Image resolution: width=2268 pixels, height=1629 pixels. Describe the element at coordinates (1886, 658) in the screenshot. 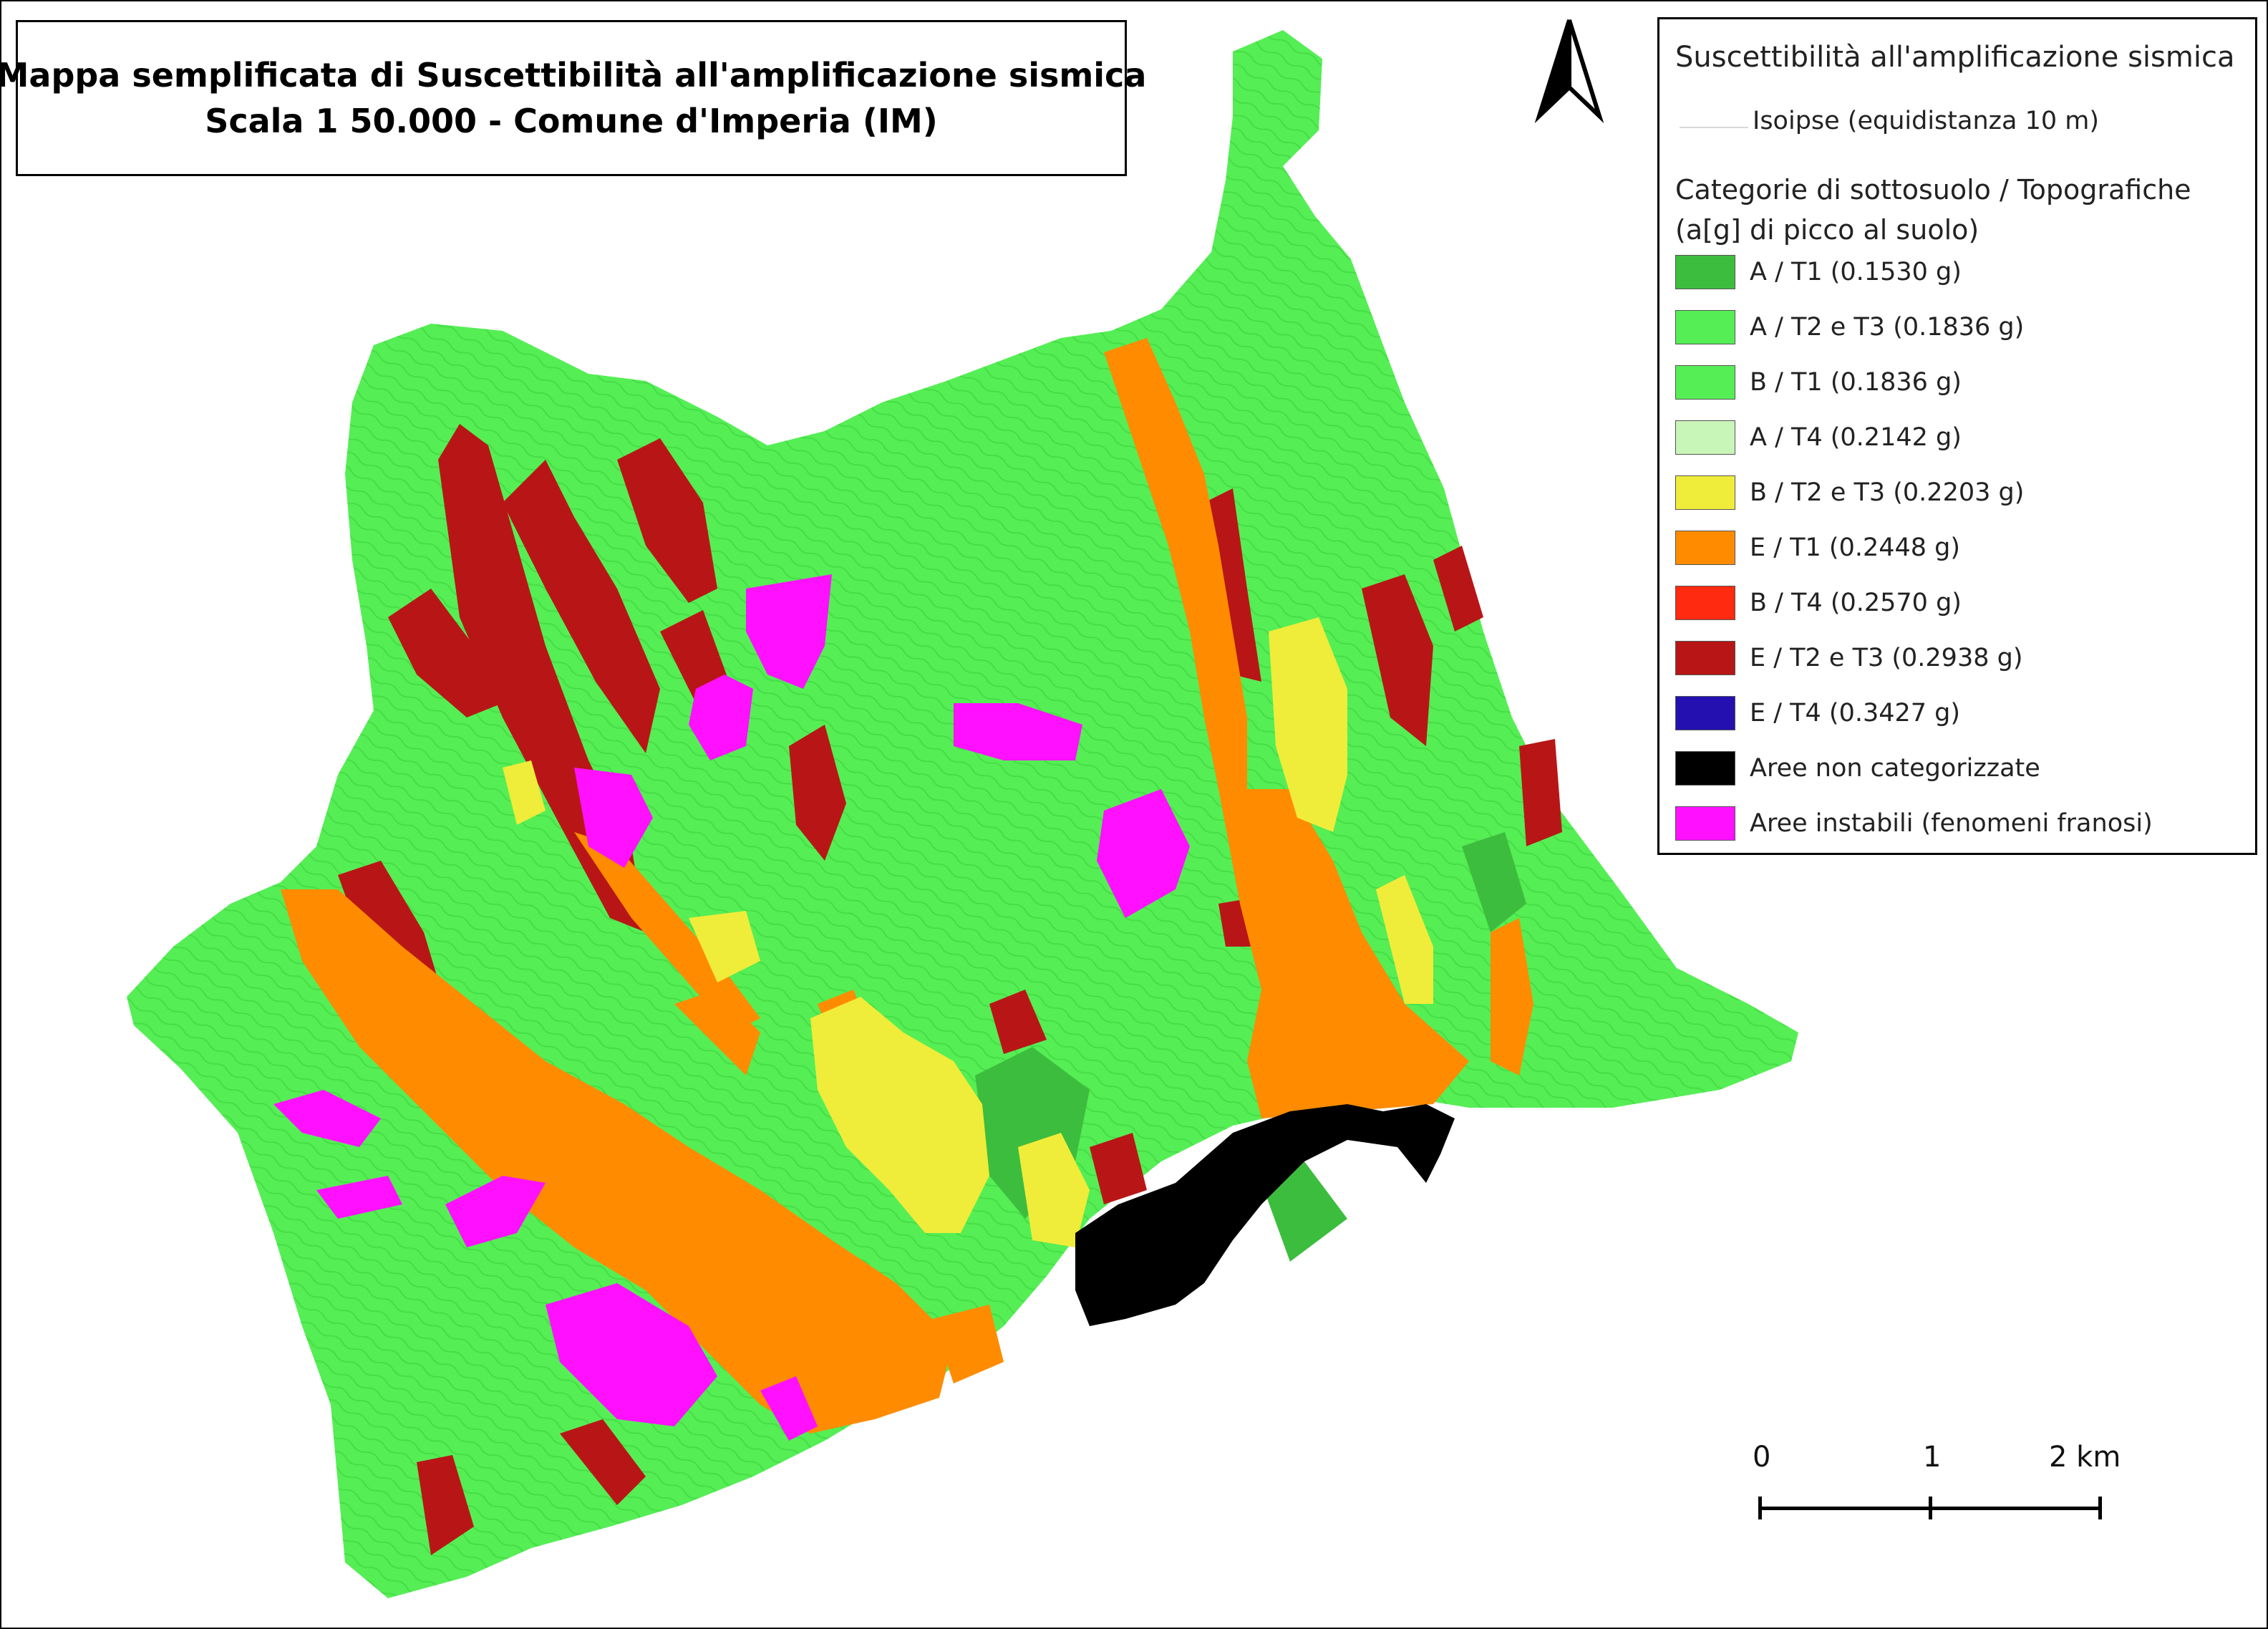

I see `legend-item-label: E / T2 e T3 (0.2938 g)` at that location.